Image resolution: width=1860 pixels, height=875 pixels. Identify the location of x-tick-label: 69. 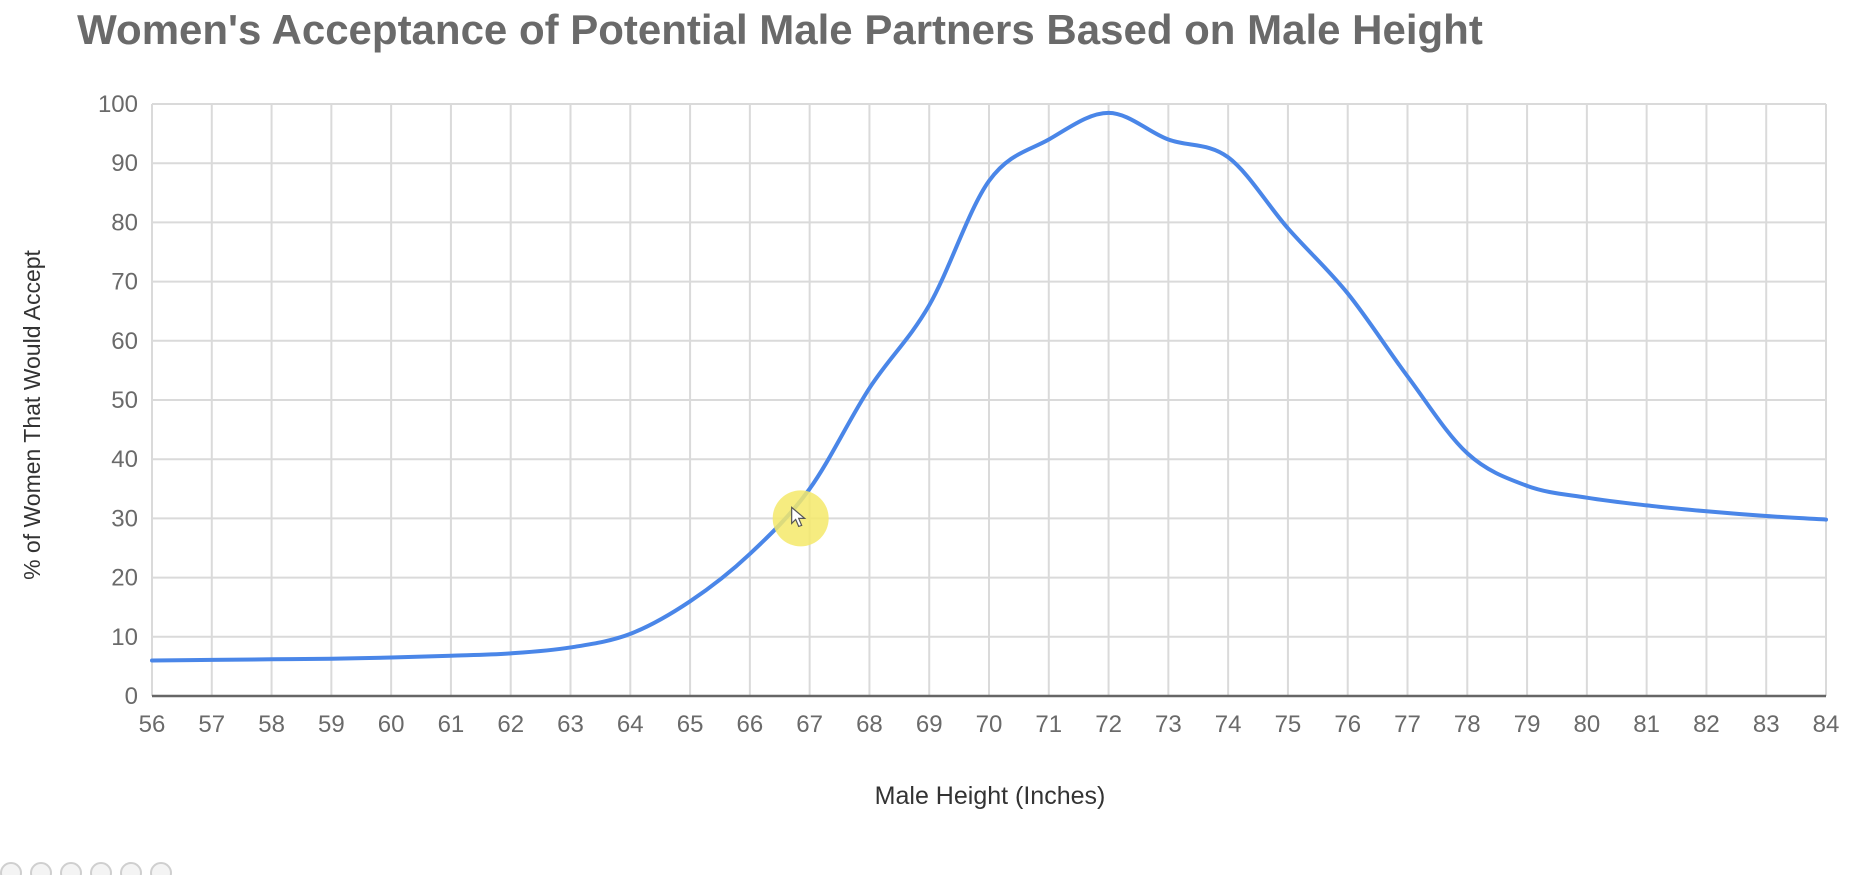
(929, 724).